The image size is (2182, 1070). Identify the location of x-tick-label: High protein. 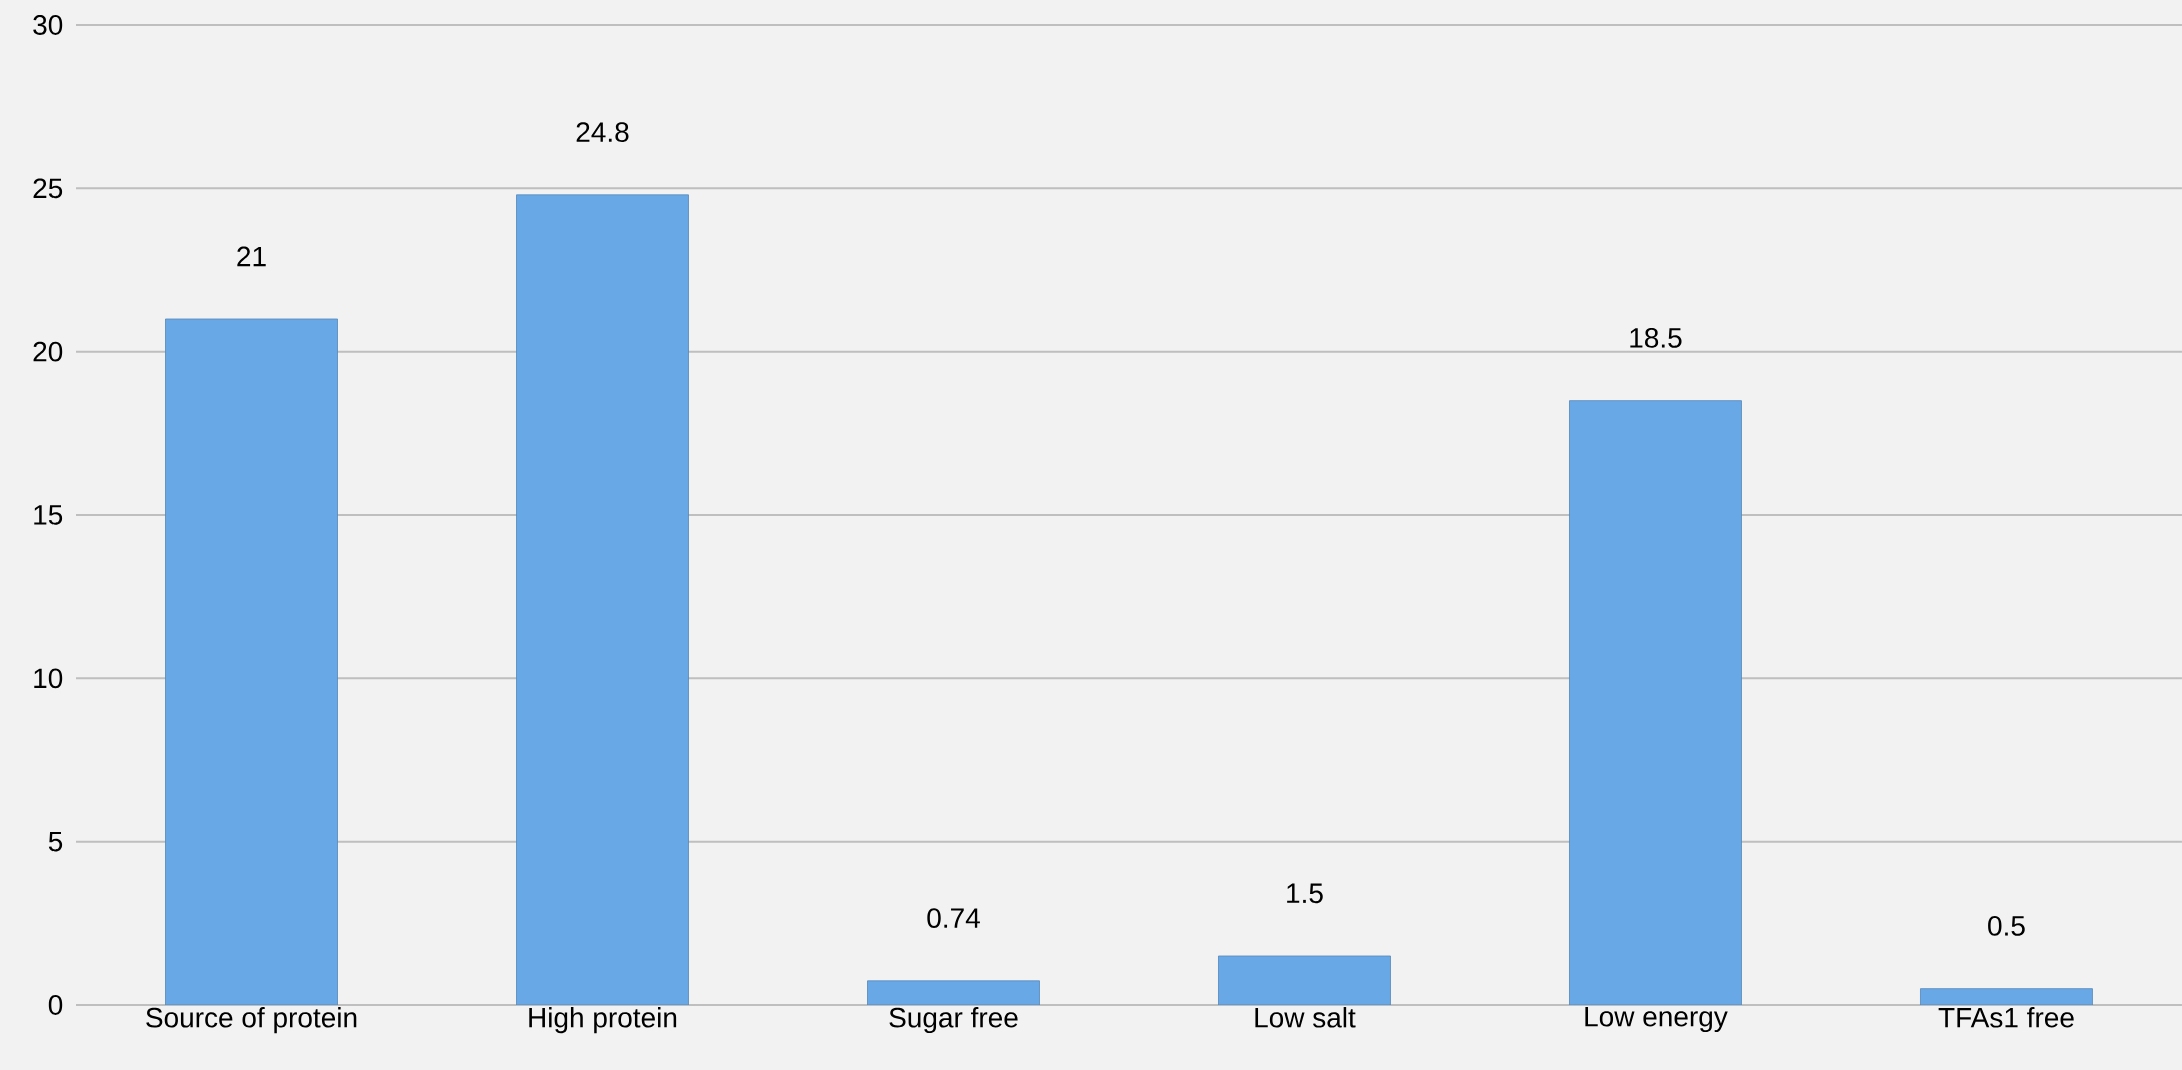
(603, 1020).